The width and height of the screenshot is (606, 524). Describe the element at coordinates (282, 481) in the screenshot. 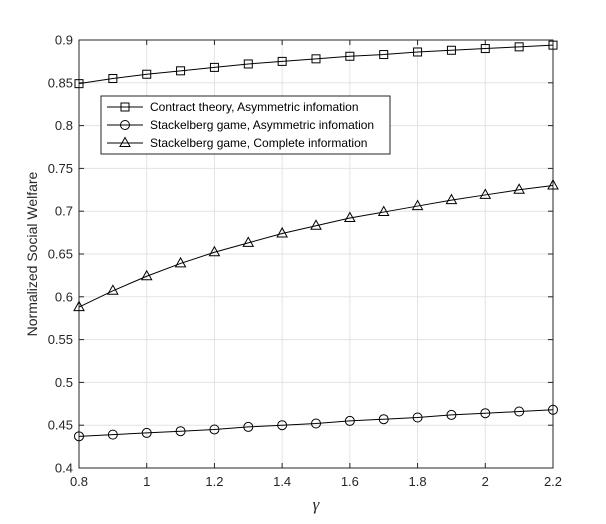

I see `x-tick-label: 1.4` at that location.